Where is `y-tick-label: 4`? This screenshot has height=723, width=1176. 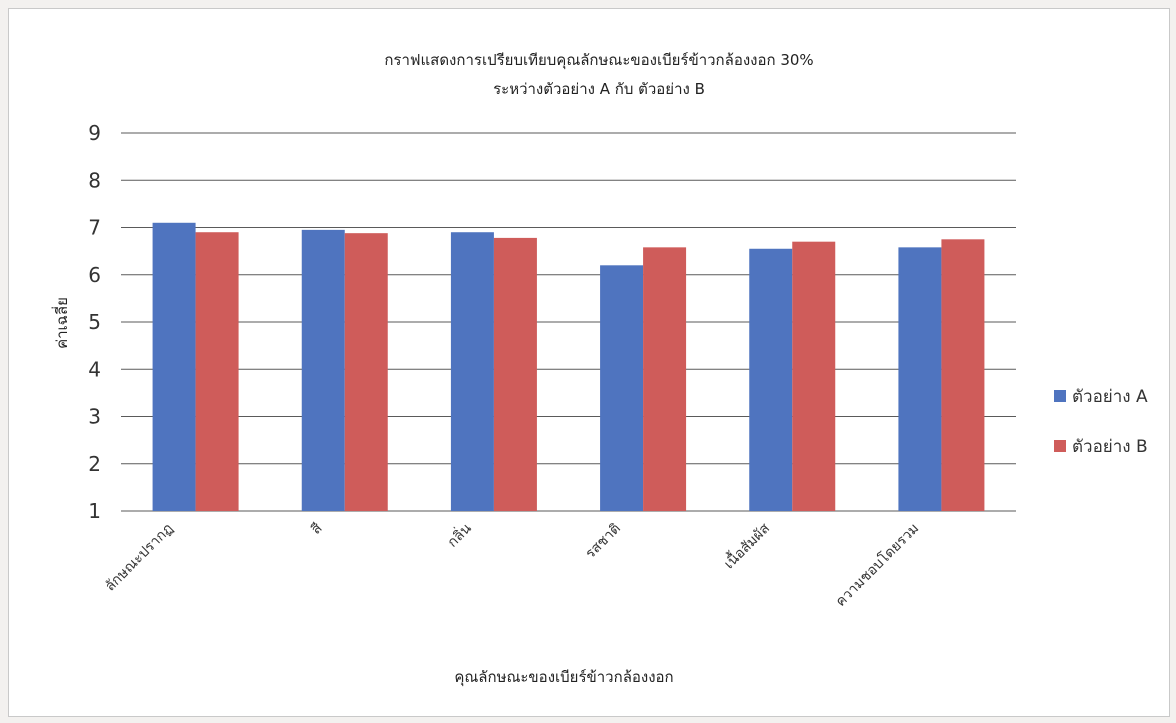 y-tick-label: 4 is located at coordinates (94, 369).